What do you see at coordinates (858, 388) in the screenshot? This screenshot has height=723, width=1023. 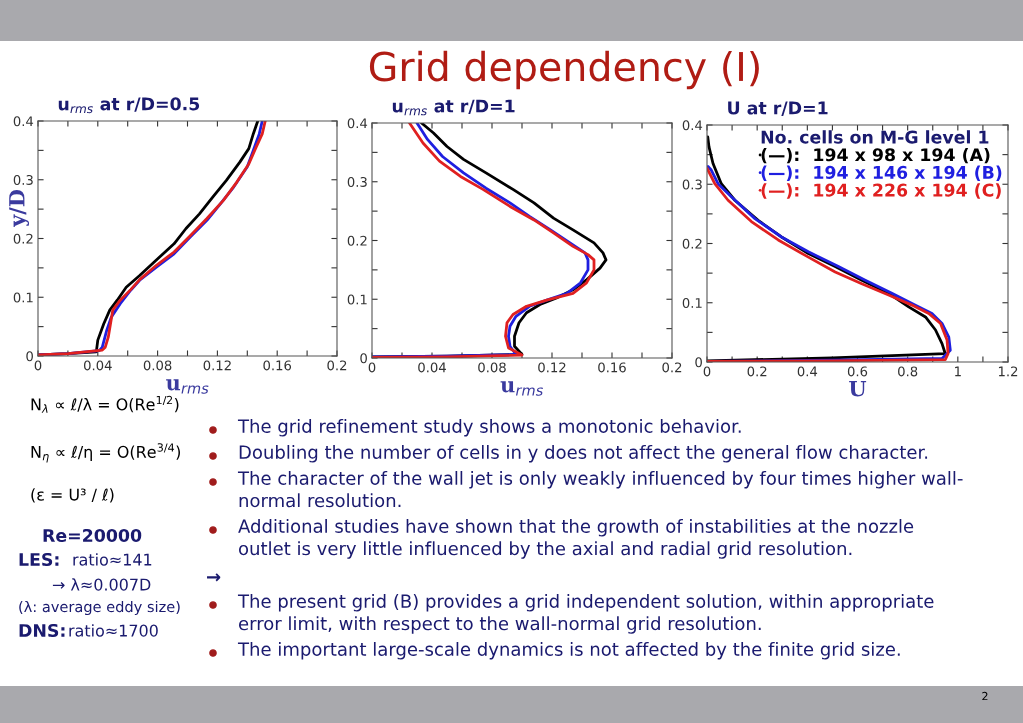 I see `x-axis-title: U` at bounding box center [858, 388].